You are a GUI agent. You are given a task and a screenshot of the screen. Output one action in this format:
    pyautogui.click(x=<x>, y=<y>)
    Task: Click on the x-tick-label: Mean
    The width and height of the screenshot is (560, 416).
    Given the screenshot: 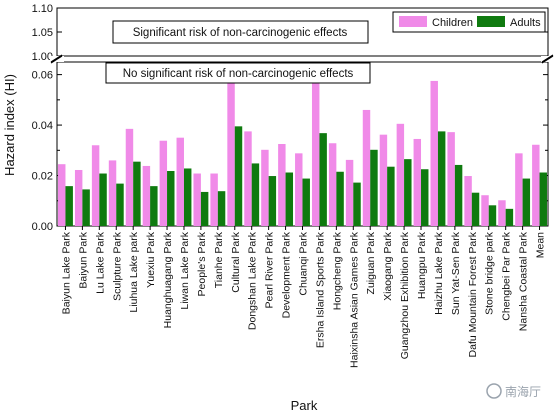 What is the action you would take?
    pyautogui.click(x=541, y=245)
    